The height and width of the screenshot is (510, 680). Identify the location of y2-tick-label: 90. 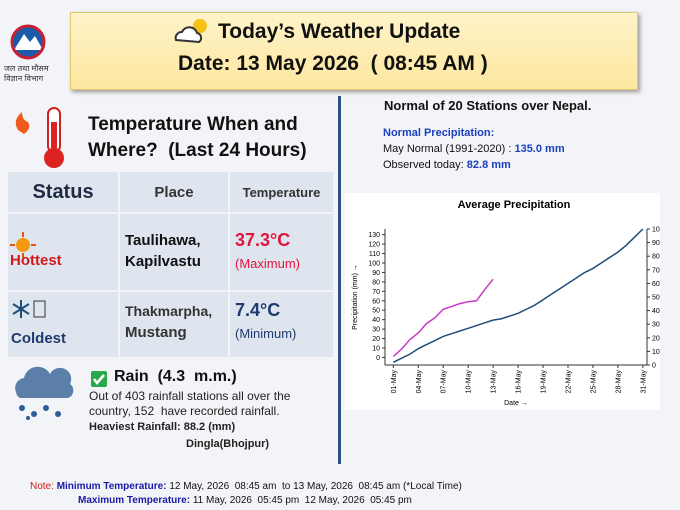
(656, 243).